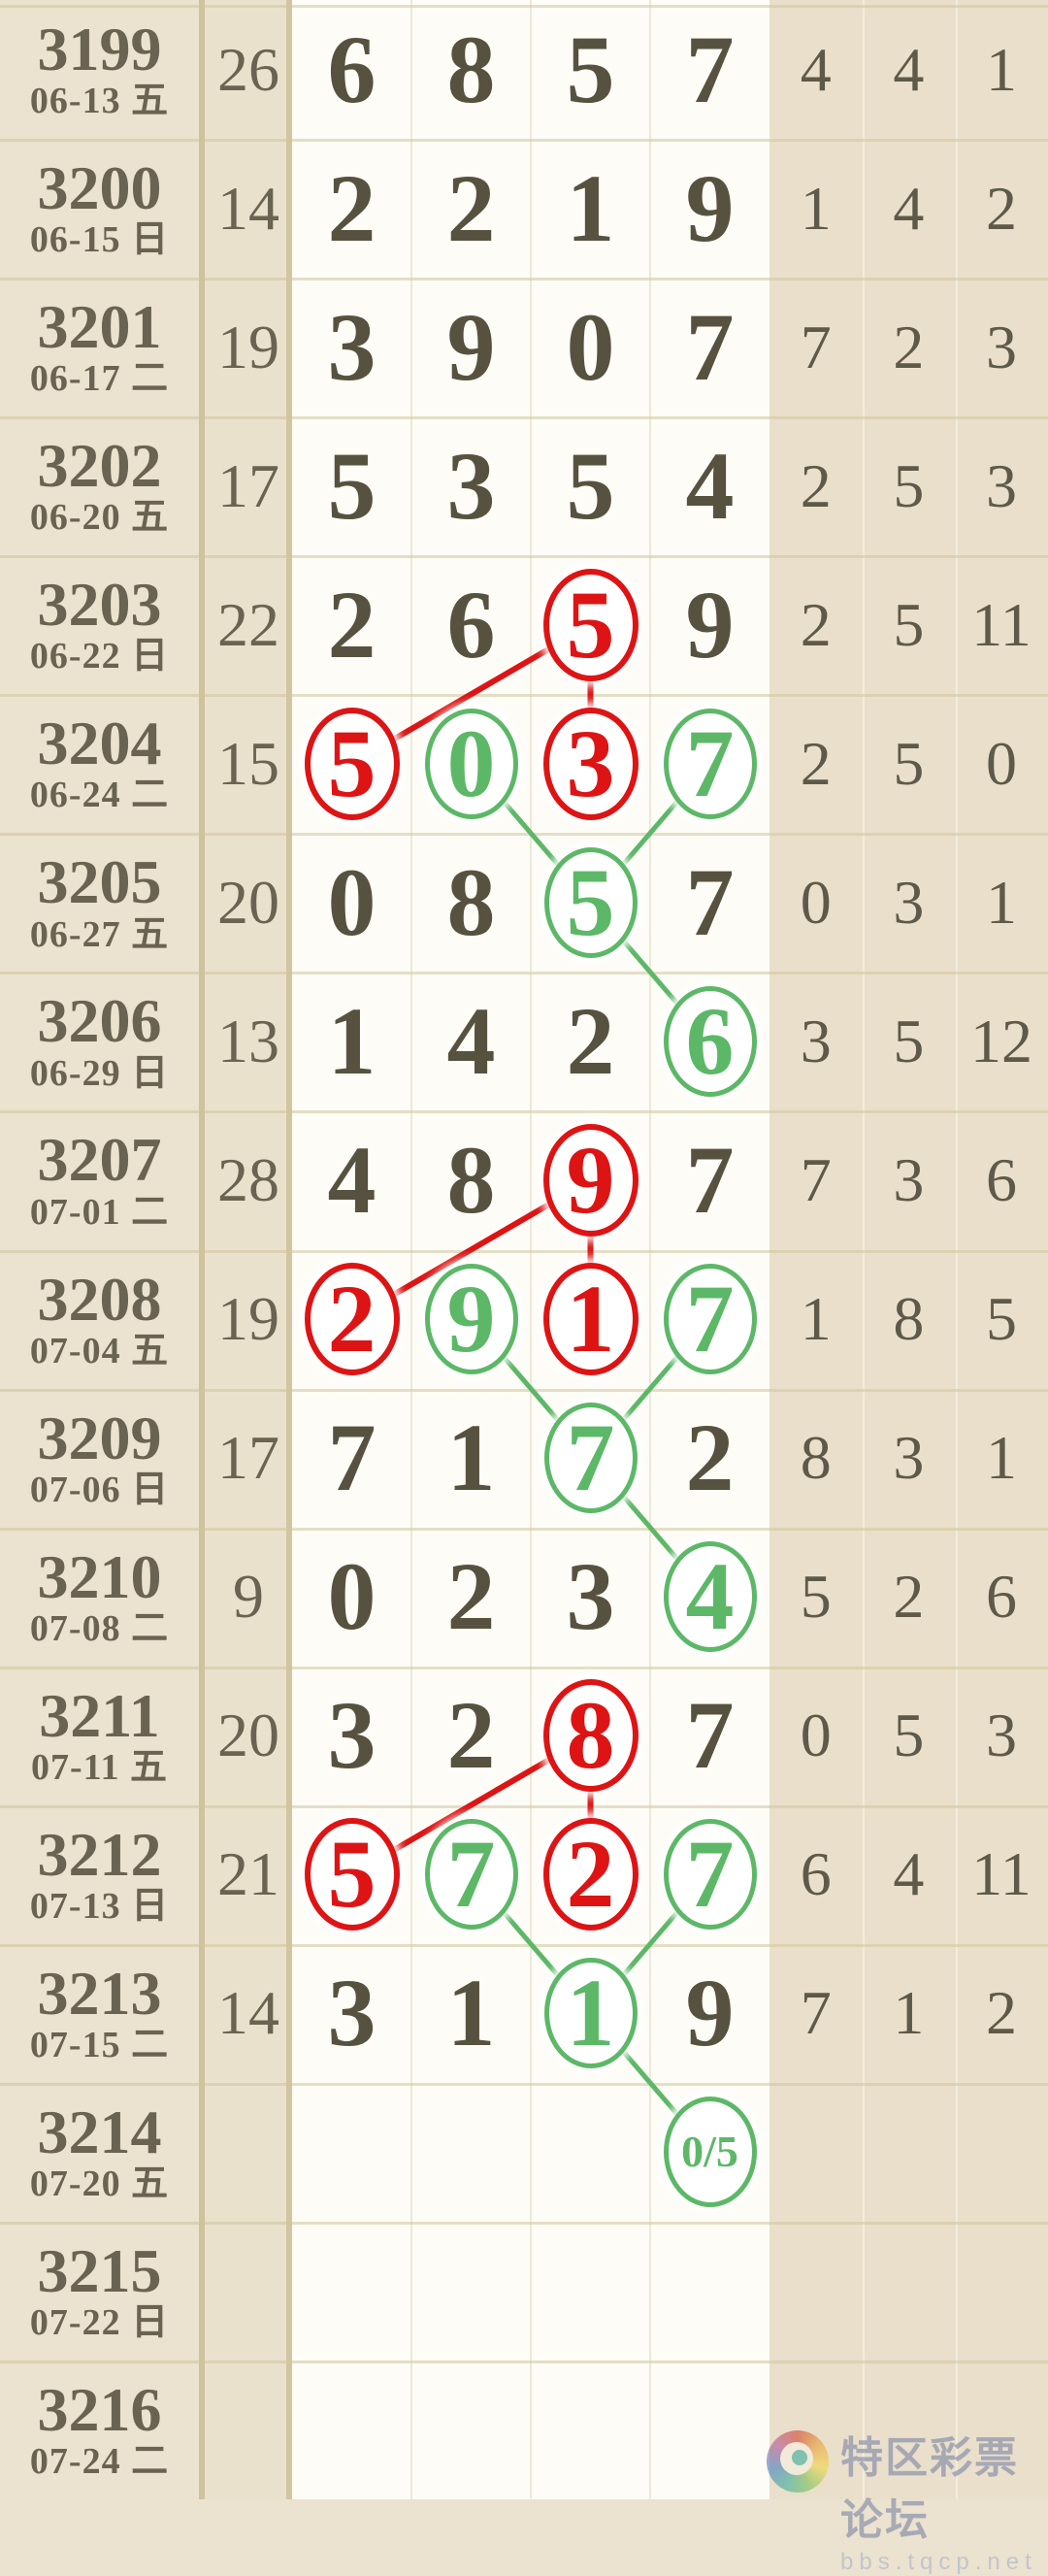 Image resolution: width=1048 pixels, height=2576 pixels. Describe the element at coordinates (524, 2014) in the screenshot. I see `table-row: 3213 07-15 二 14 3 1 1 9 7 1 2` at that location.